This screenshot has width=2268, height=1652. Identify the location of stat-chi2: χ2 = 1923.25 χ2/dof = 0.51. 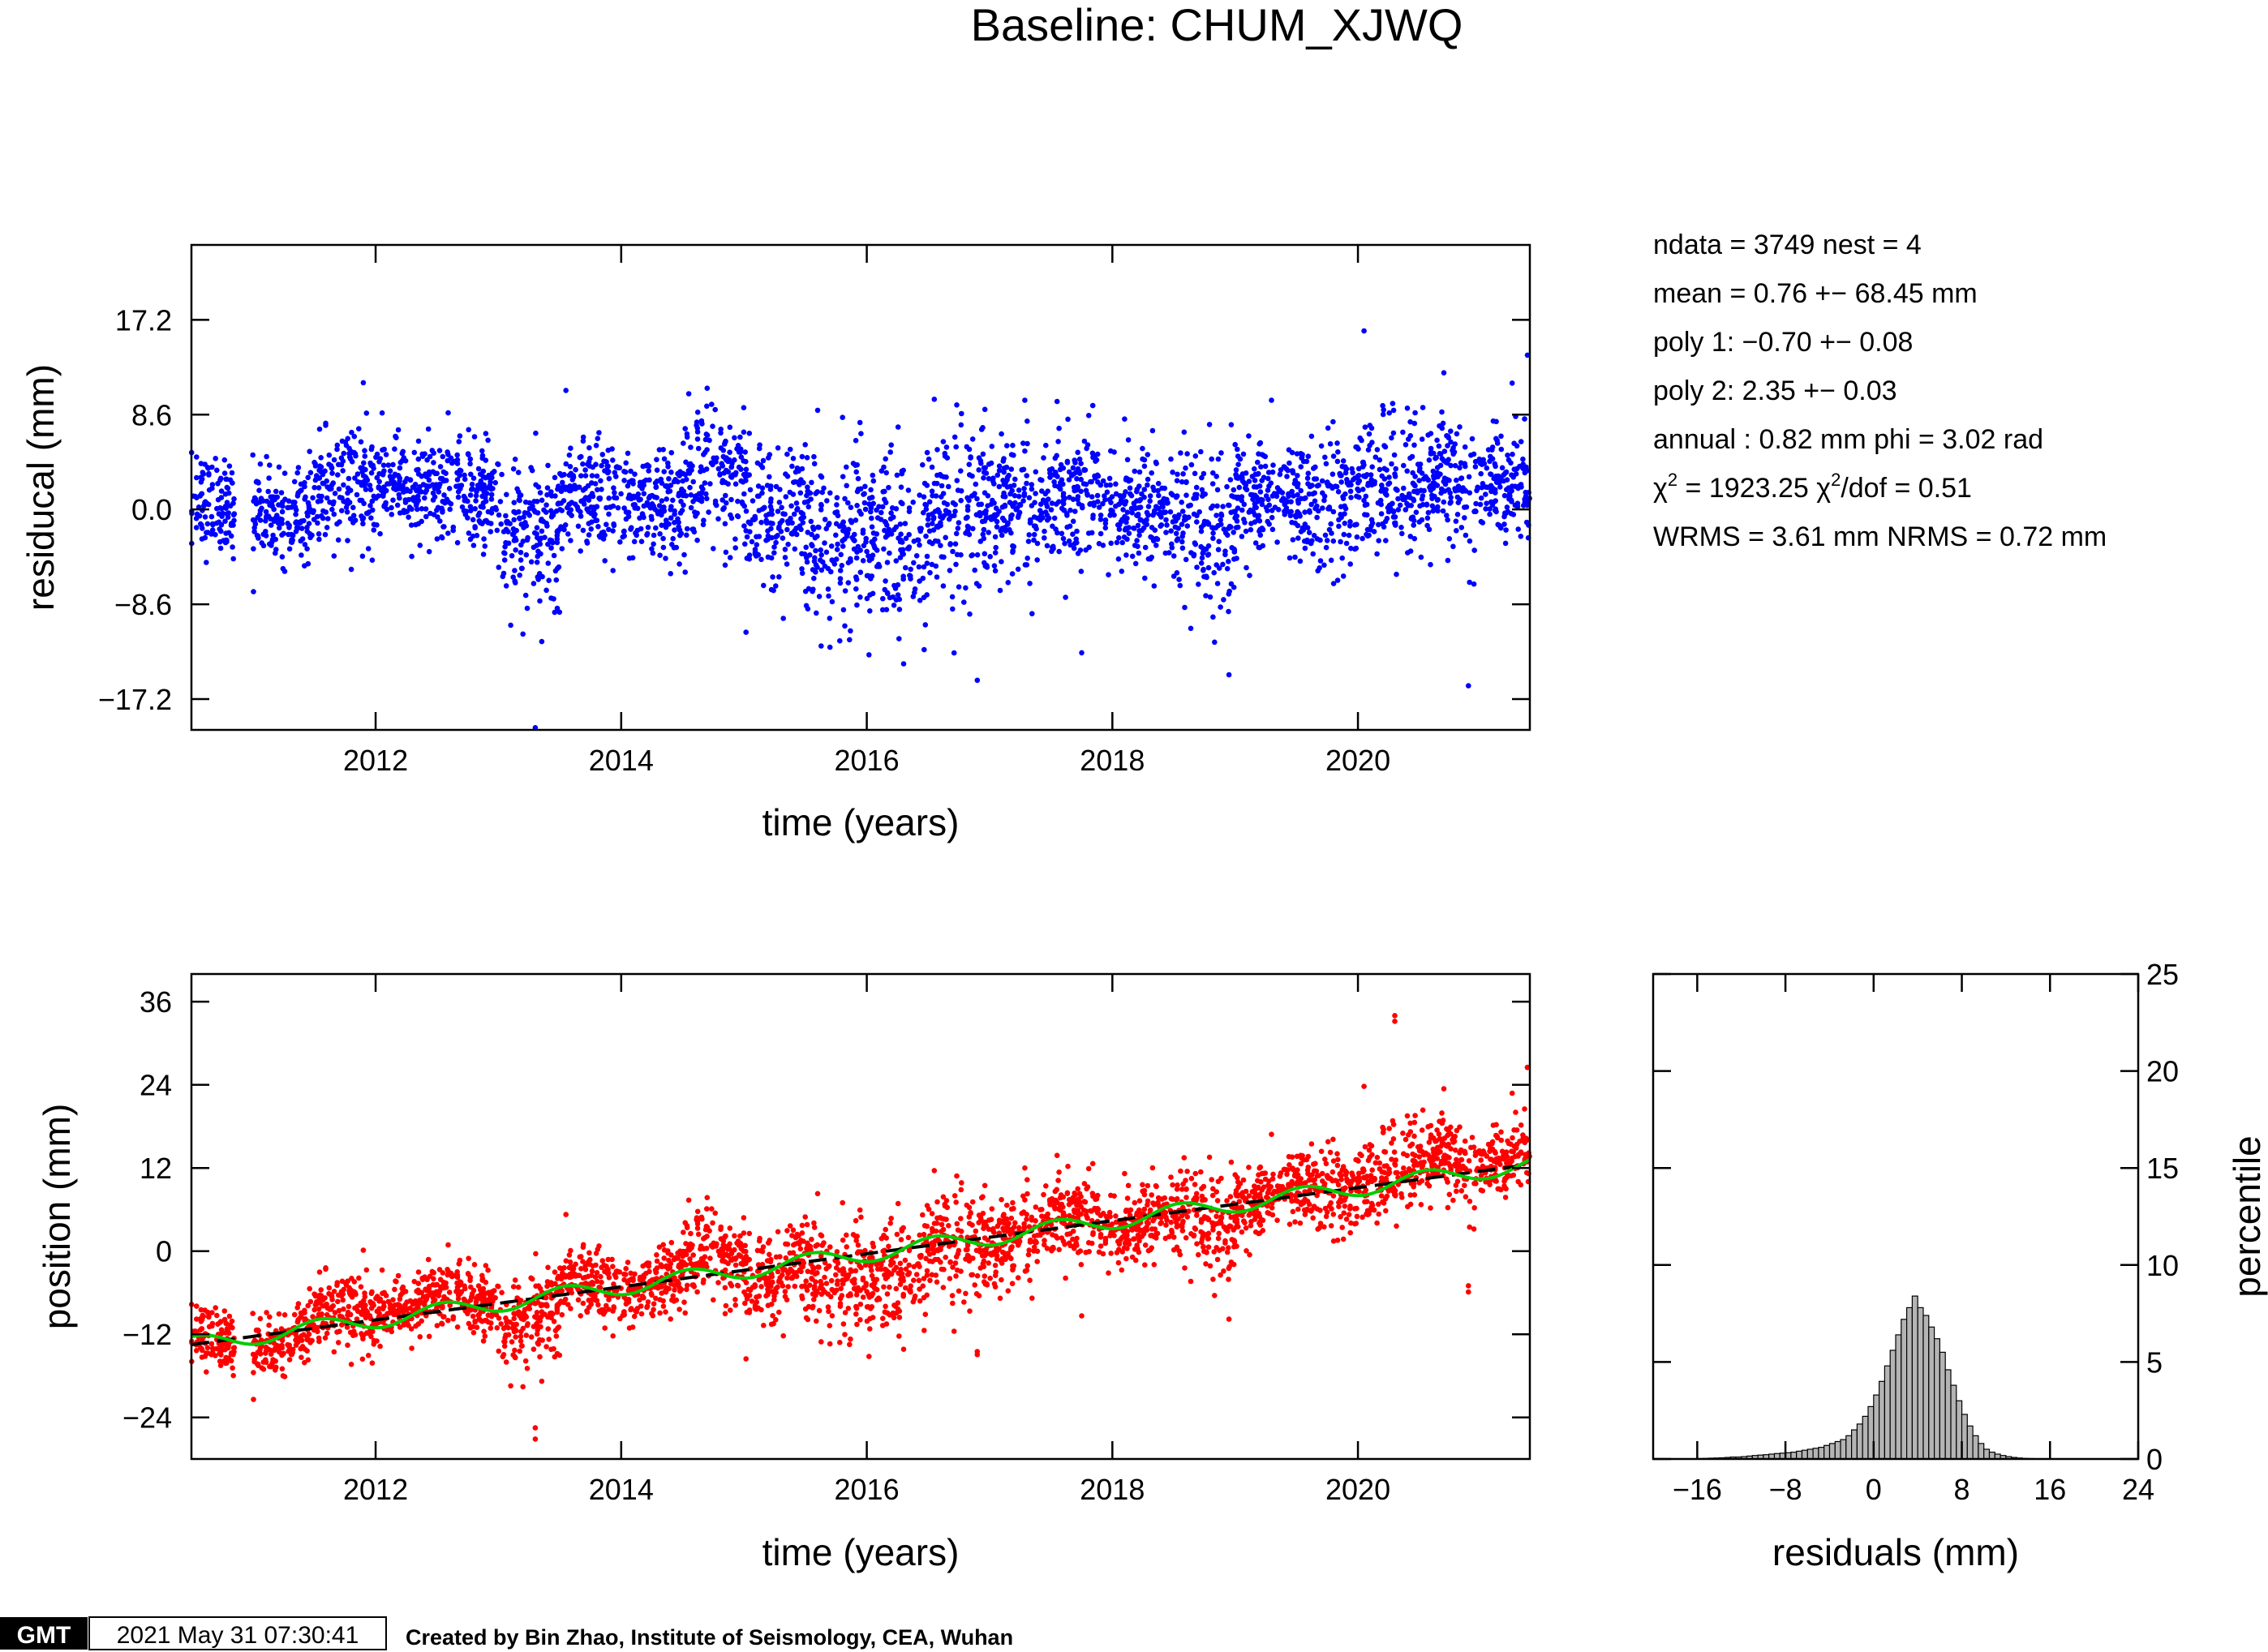
(1812, 487).